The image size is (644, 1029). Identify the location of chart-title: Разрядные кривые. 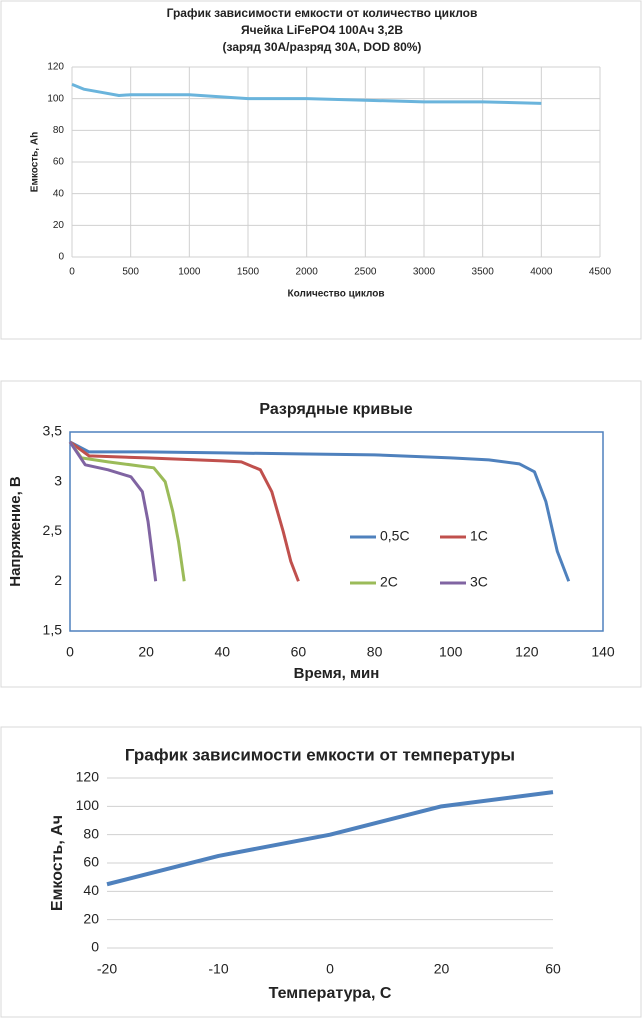
(335, 409).